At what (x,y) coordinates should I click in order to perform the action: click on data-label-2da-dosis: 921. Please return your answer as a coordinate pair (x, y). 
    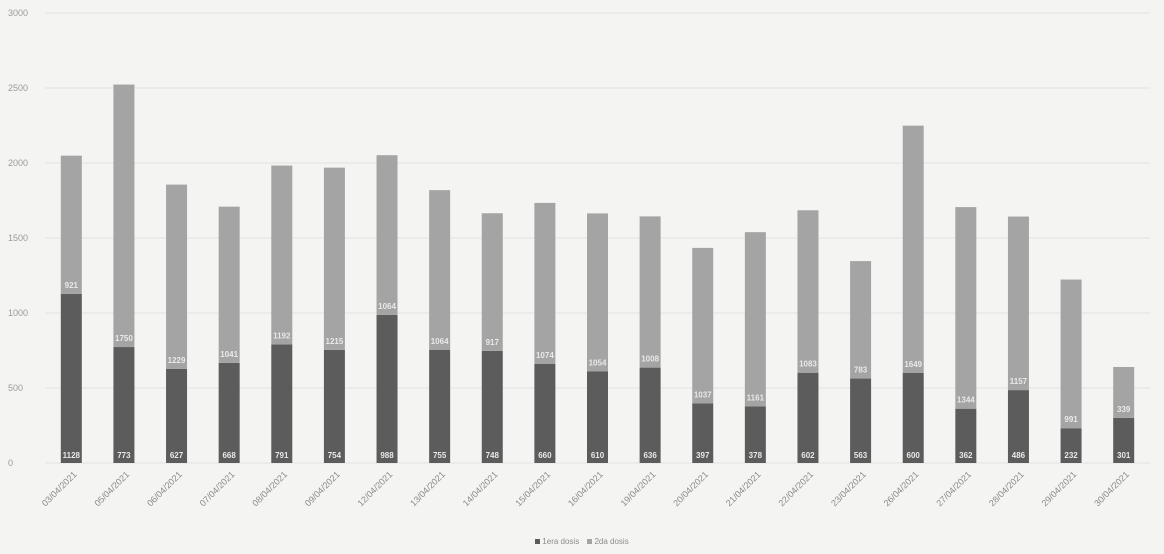
    Looking at the image, I should click on (72, 285).